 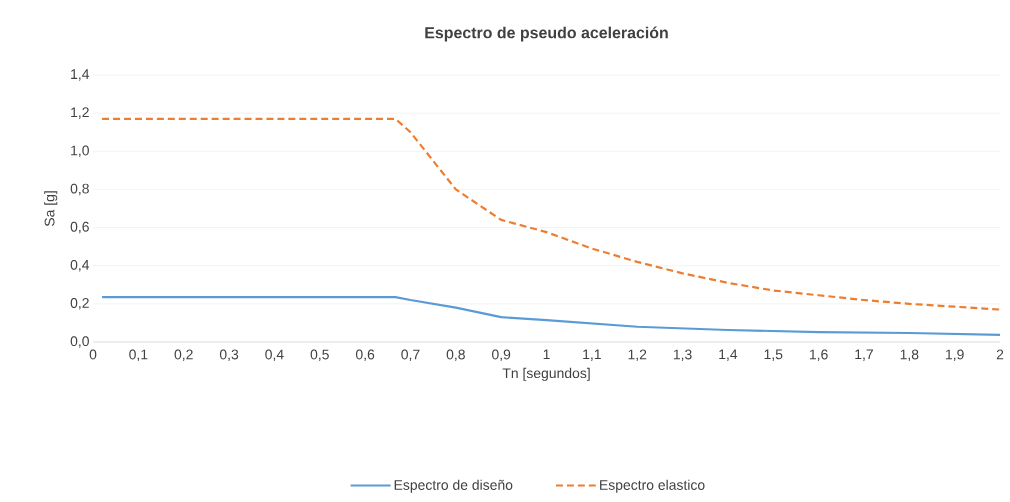 I want to click on legend-label: Espectro elastico, so click(x=652, y=486).